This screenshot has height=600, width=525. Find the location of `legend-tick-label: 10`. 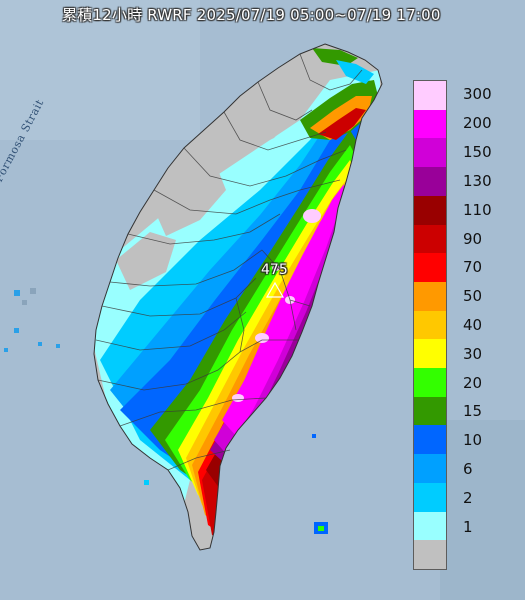

legend-tick-label: 10 is located at coordinates (473, 440).